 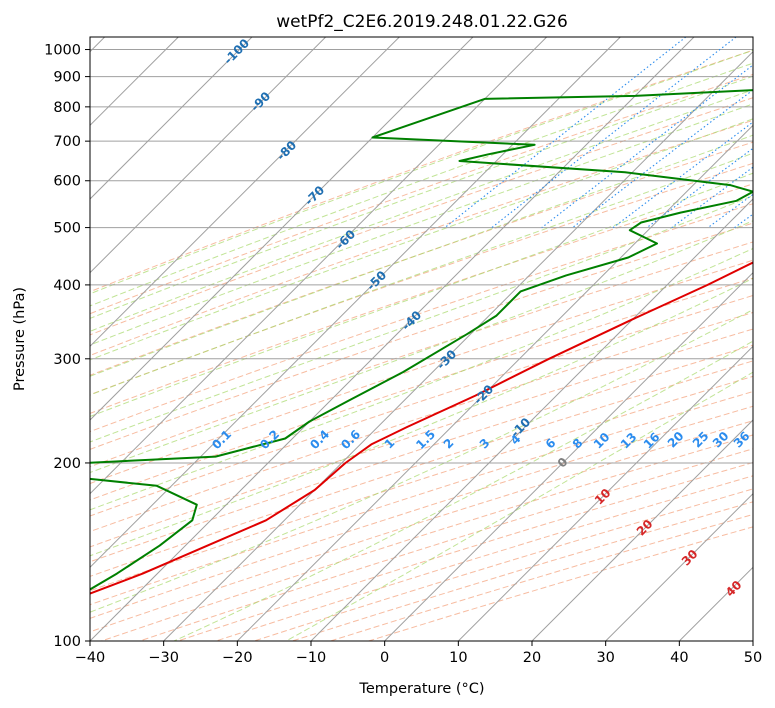 I want to click on chart-title: wetPf2_C2E6.2019.248.01.22.G26, so click(x=422, y=22).